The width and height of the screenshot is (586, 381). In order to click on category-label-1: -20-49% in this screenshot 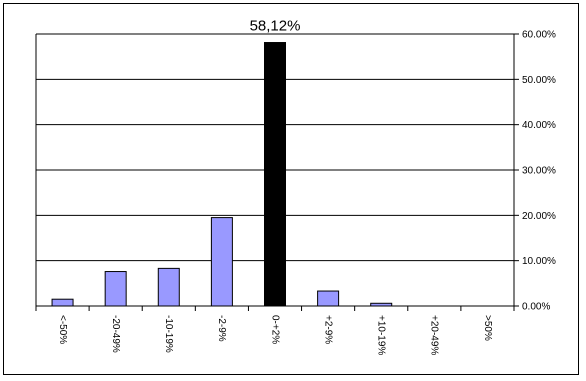, I will do `click(115, 334)`.